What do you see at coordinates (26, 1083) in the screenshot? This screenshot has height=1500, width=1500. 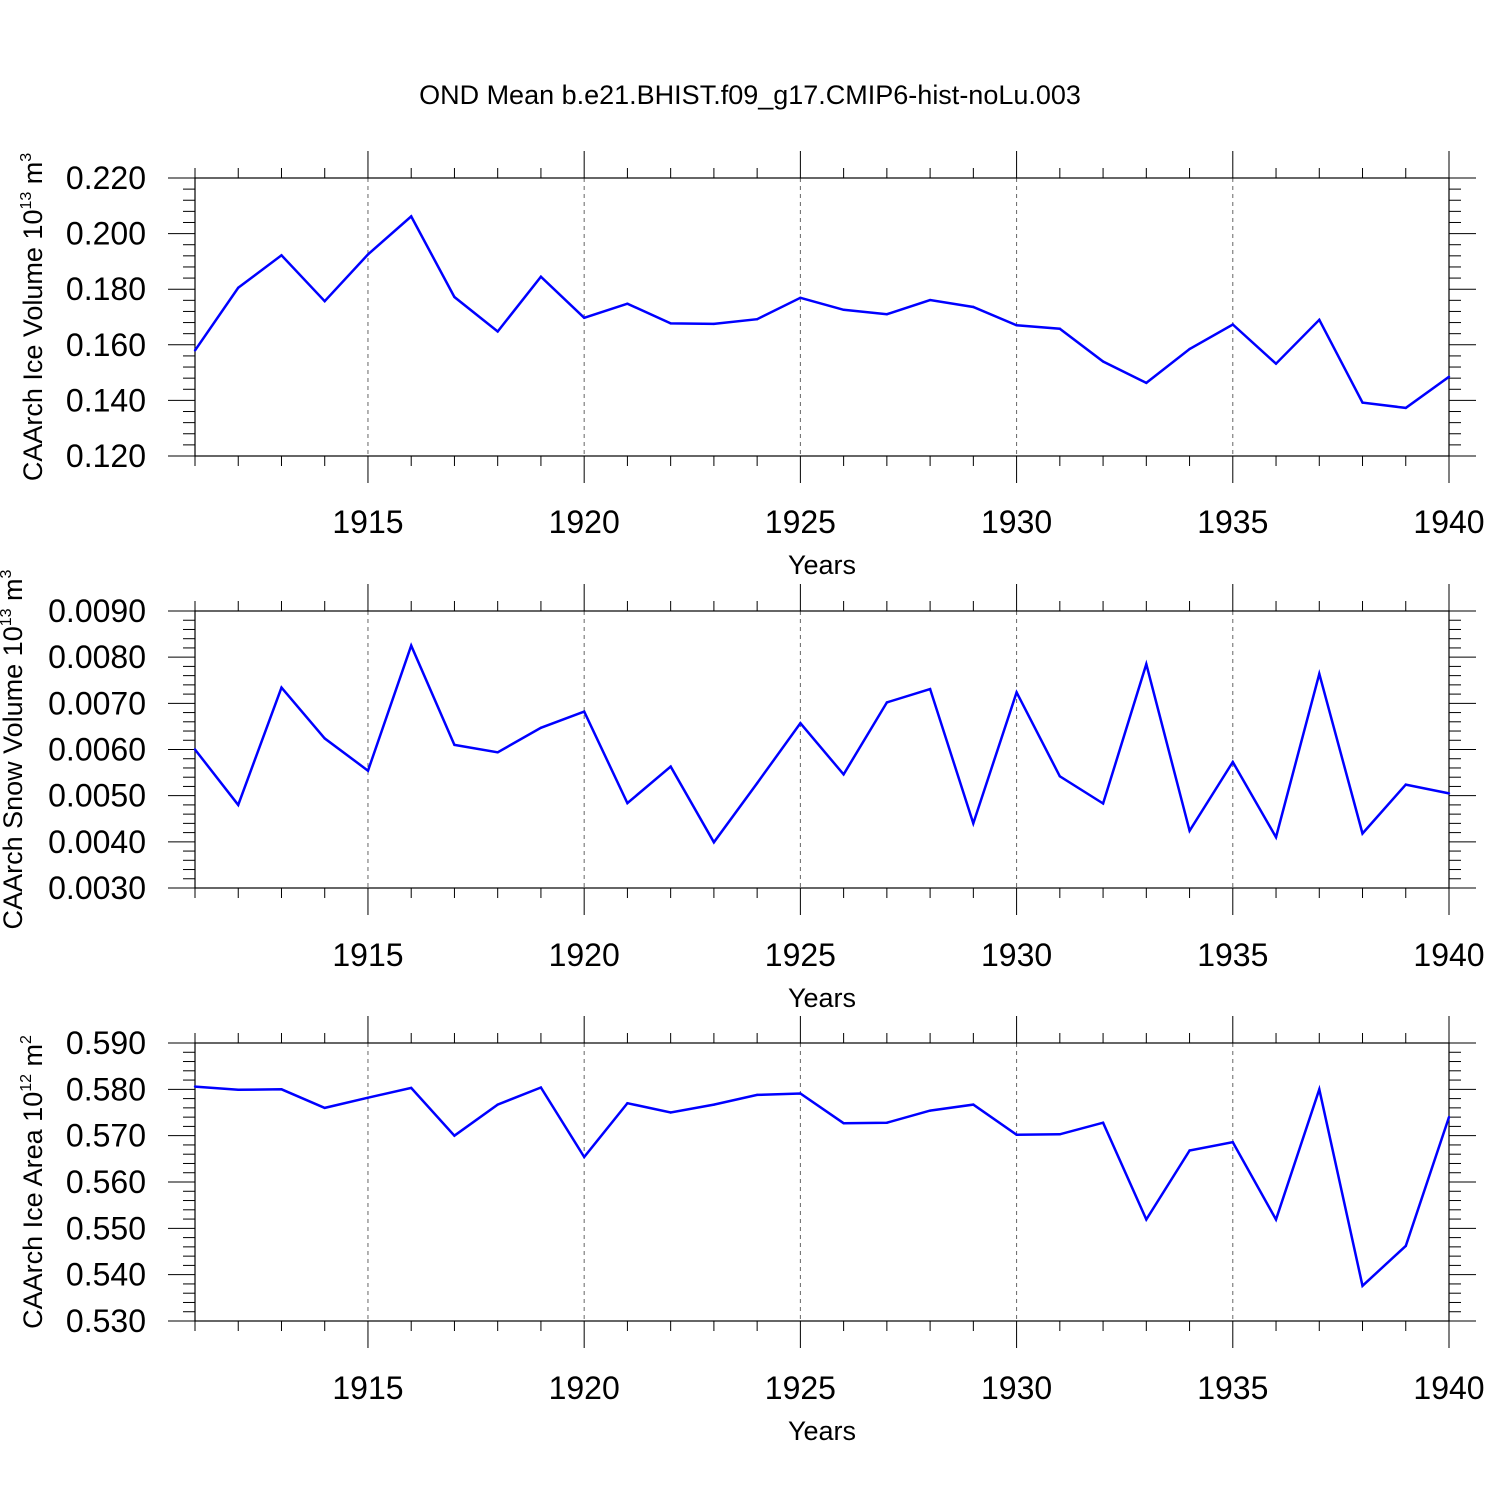 I see `y-axis-label-exponent: 12` at bounding box center [26, 1083].